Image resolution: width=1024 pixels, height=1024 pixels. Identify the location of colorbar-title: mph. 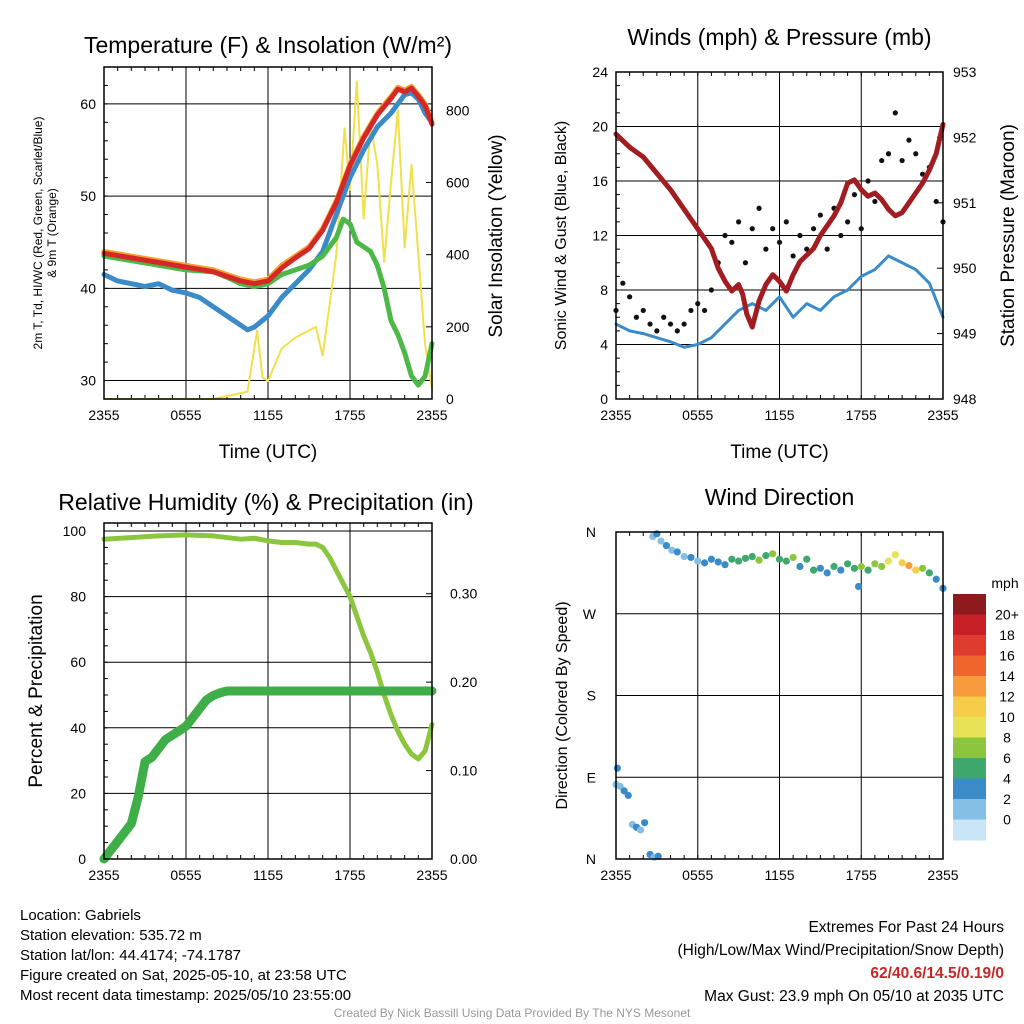
(1004, 583).